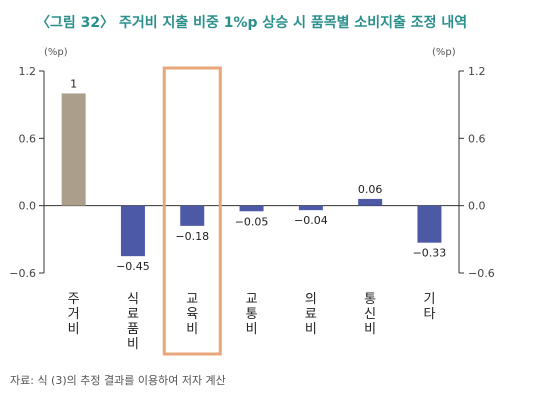 Image resolution: width=541 pixels, height=401 pixels. Describe the element at coordinates (477, 71) in the screenshot. I see `y-tick-label-right: 1.2` at that location.